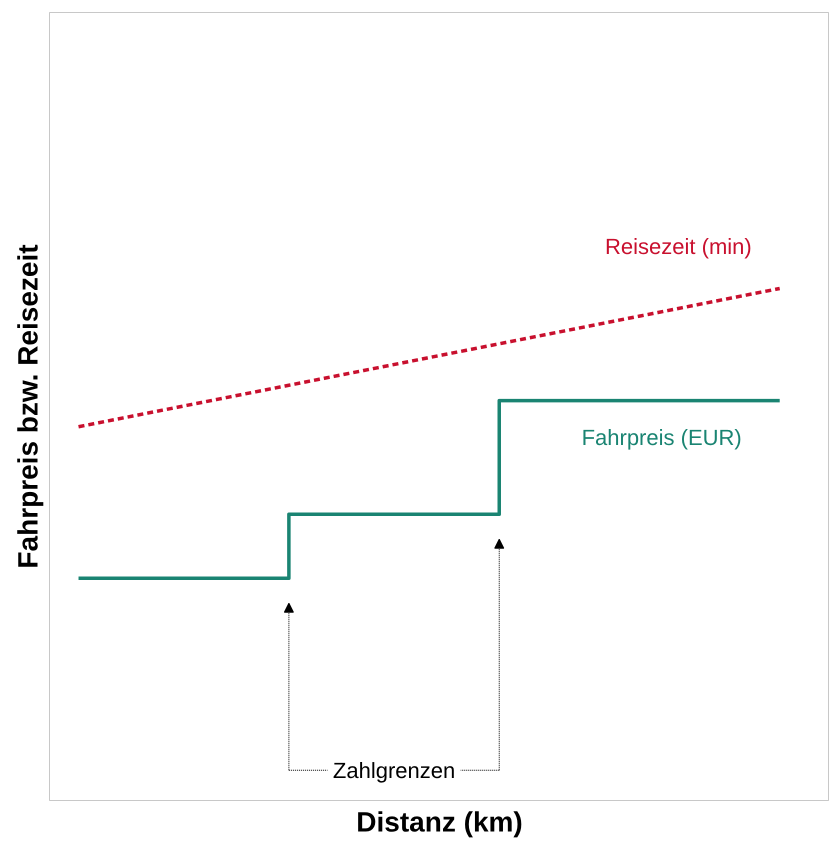 The image size is (829, 845). I want to click on y-axis-title: Fahrpreis bzw. Reisezeit, so click(28, 406).